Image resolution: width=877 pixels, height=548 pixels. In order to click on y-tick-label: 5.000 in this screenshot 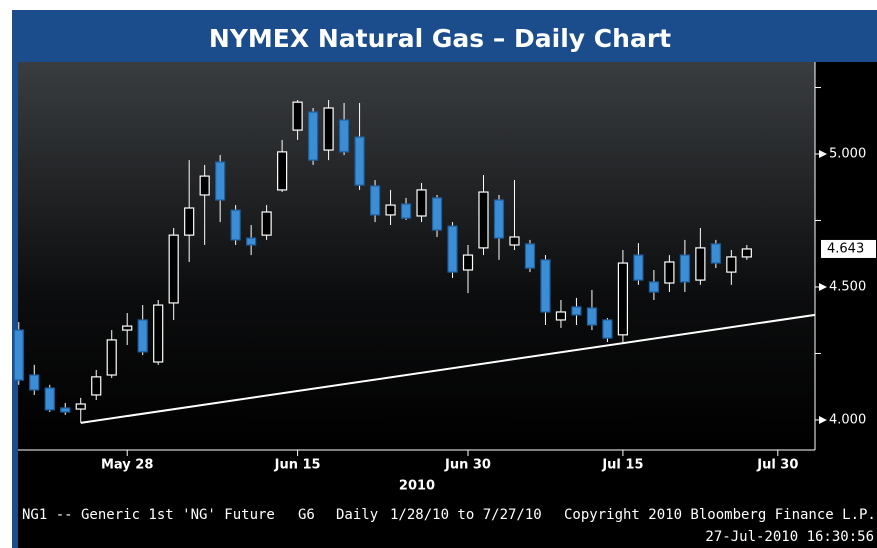, I will do `click(847, 154)`.